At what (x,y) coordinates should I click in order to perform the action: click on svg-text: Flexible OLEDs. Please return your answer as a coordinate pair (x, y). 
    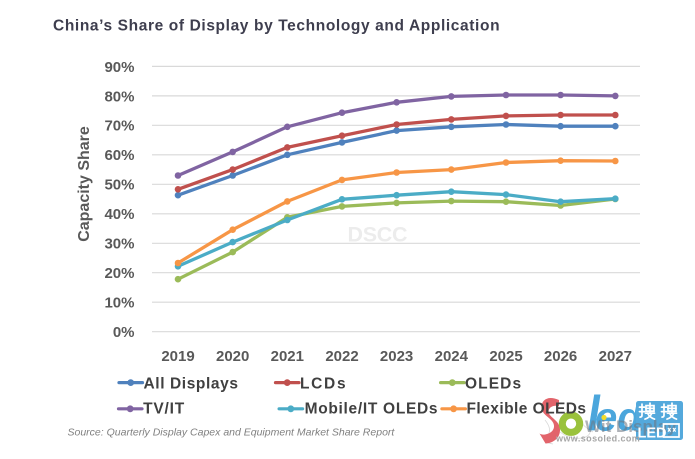
    Looking at the image, I should click on (527, 408).